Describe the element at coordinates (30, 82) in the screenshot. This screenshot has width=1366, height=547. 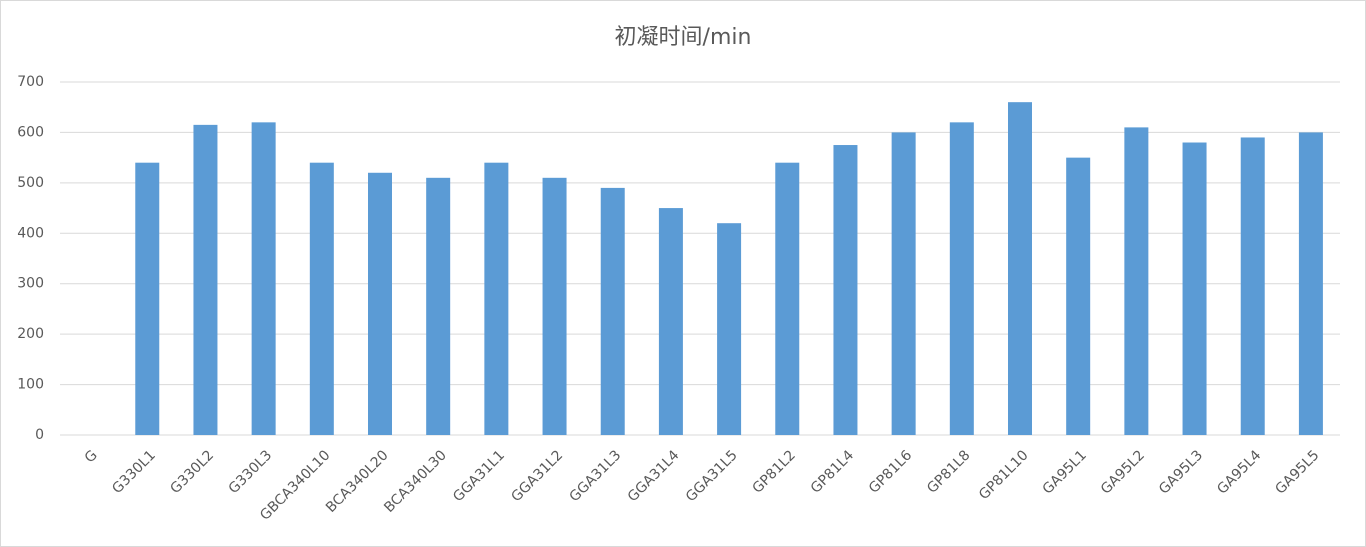
I see `y-tick-label: 700` at that location.